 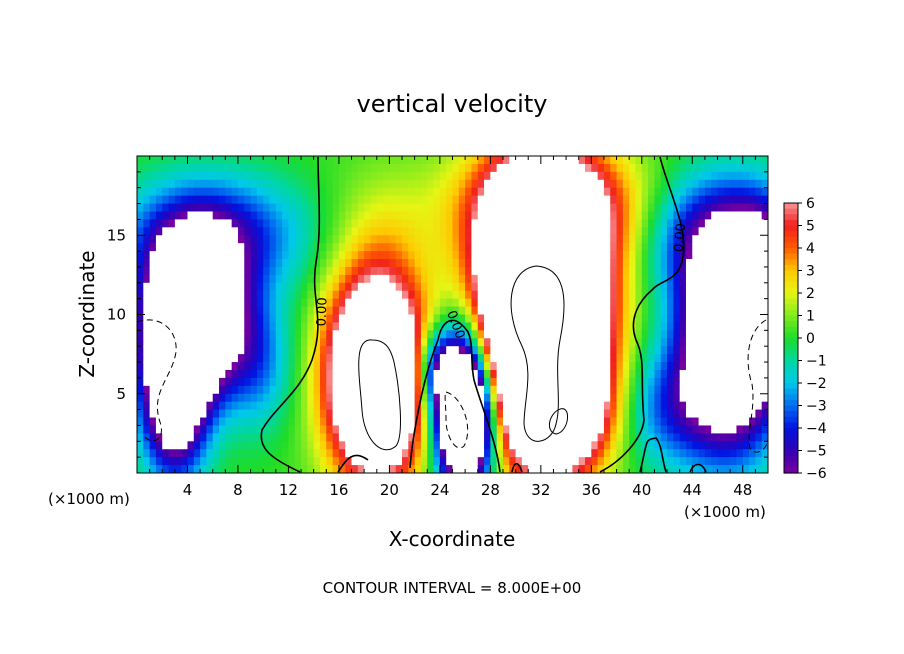 I want to click on x-tick-label: 48, so click(x=742, y=490).